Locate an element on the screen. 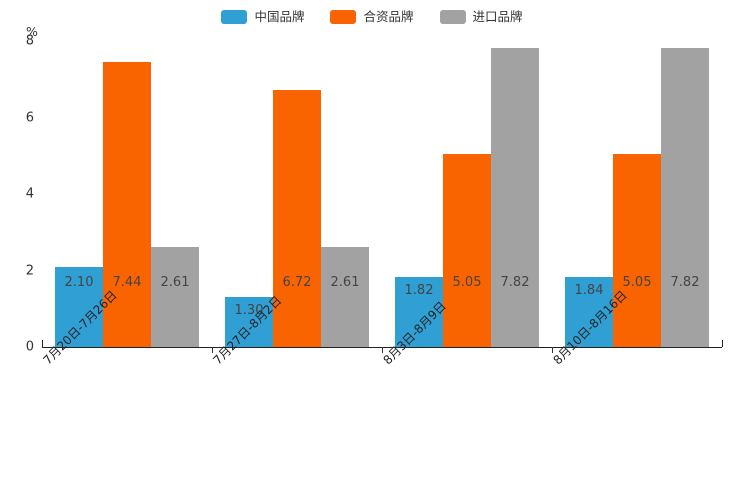 This screenshot has width=744, height=496. bar-value-label: 1.30 is located at coordinates (249, 311).